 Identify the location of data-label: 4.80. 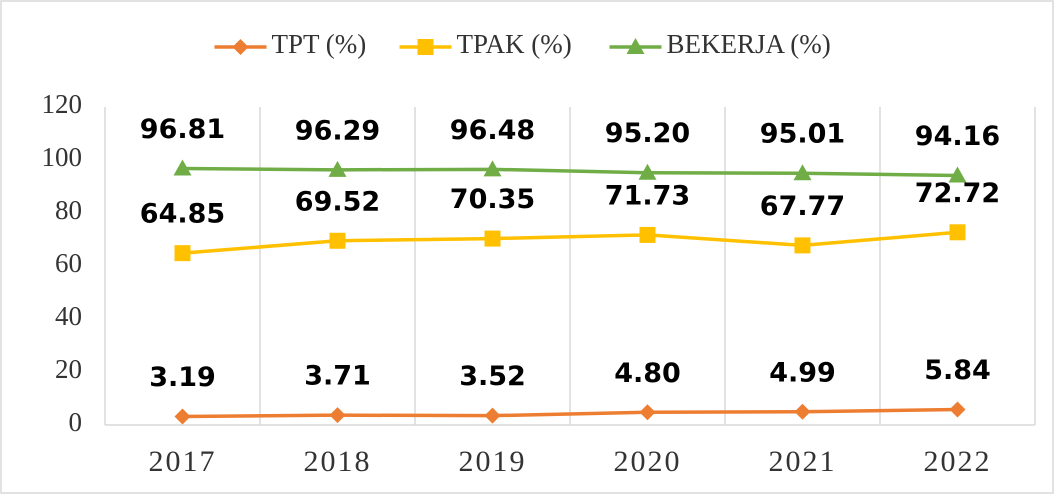
(647, 373).